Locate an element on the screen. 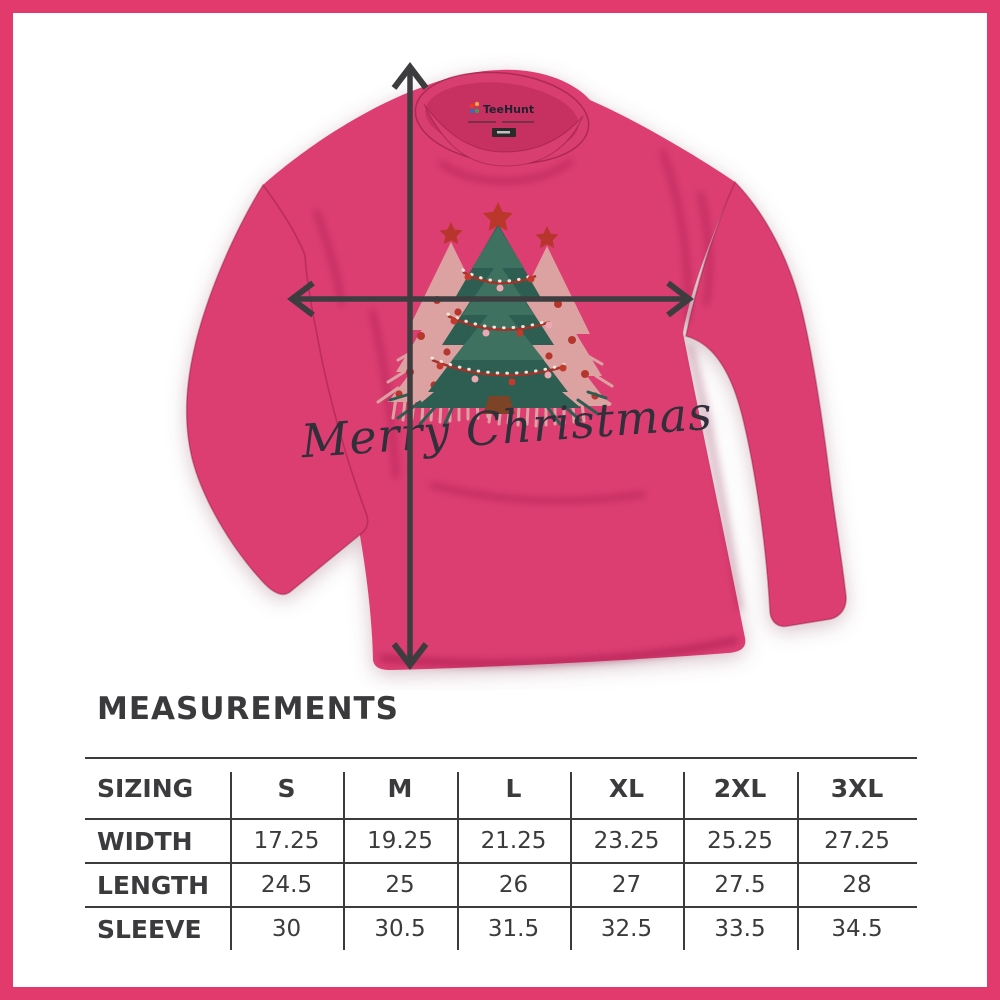 This screenshot has height=1000, width=1000. measurement-value: 27 is located at coordinates (626, 885).